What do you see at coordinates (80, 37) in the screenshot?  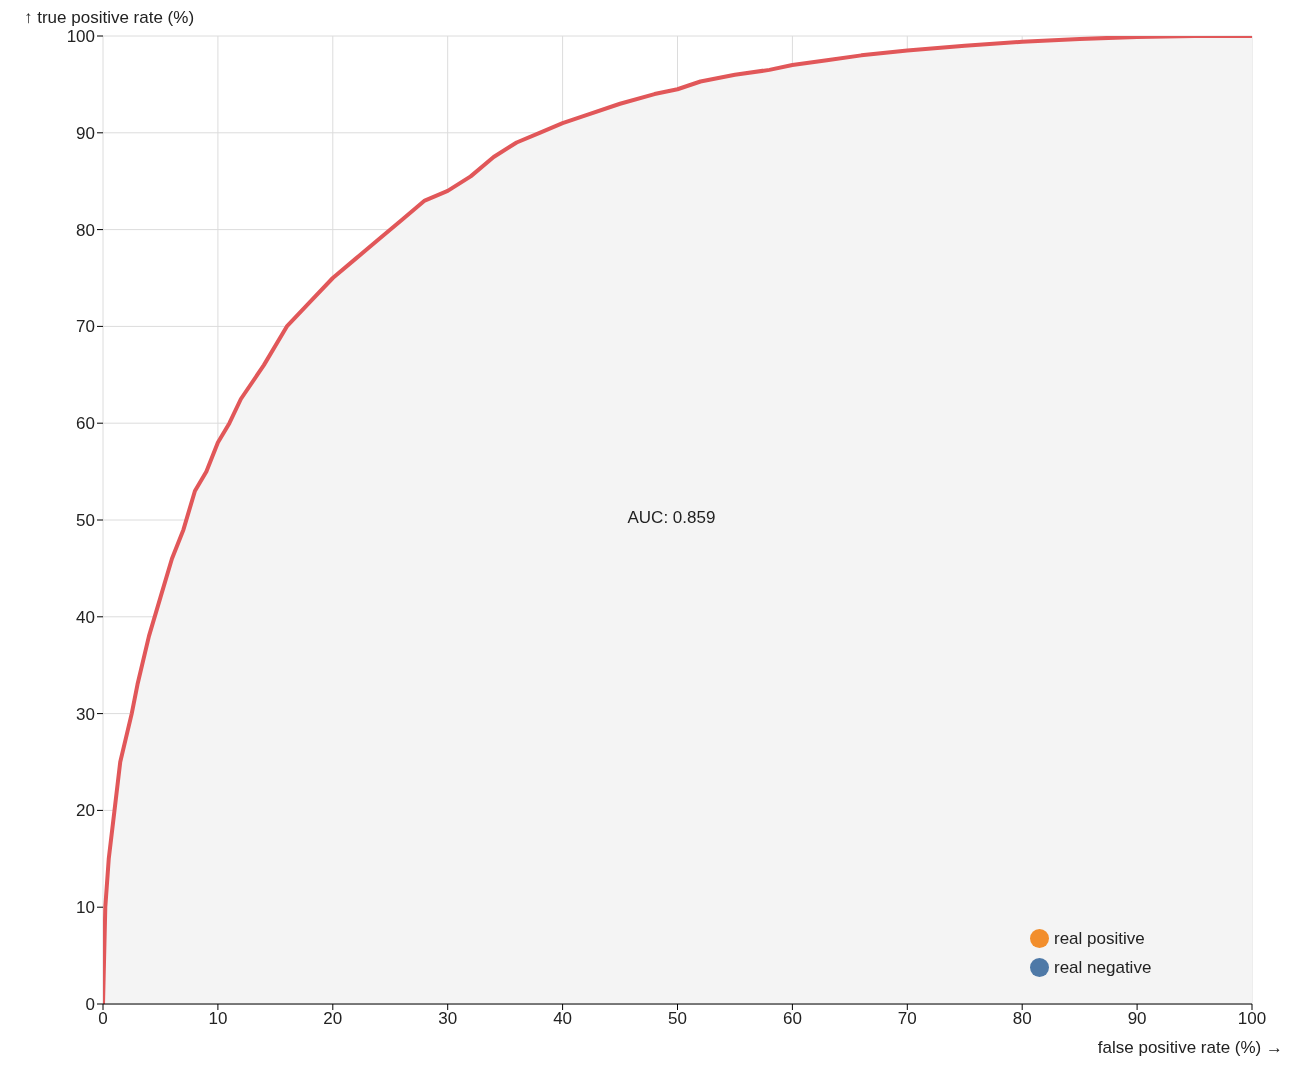 I see `y-tick-label: 100` at bounding box center [80, 37].